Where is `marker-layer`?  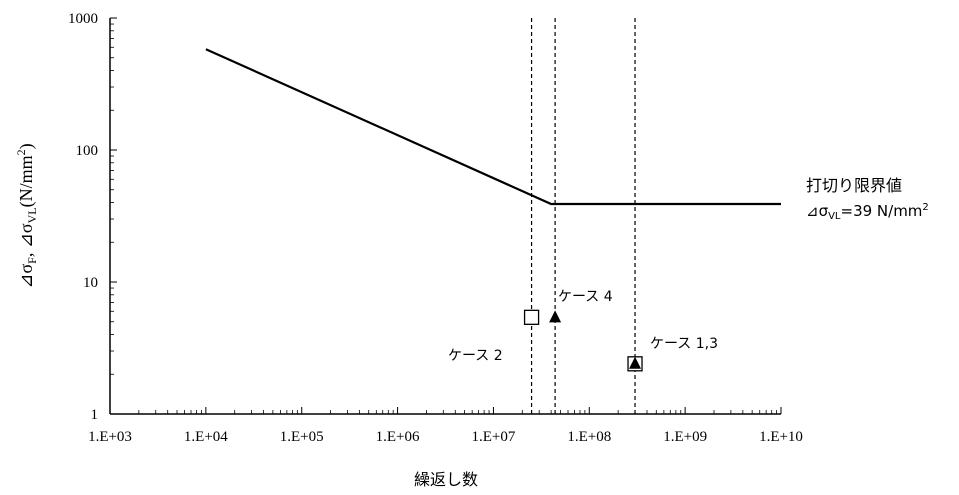 marker-layer is located at coordinates (583, 340).